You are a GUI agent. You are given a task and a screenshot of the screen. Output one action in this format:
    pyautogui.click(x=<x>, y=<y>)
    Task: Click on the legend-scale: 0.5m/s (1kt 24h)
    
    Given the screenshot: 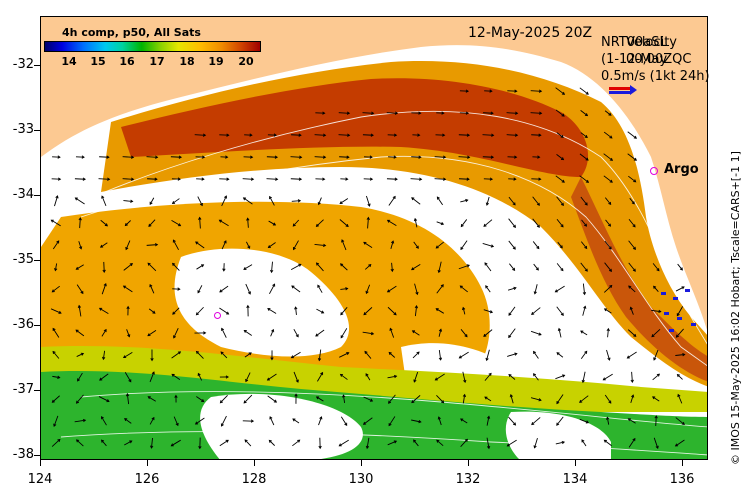 What is the action you would take?
    pyautogui.click(x=655, y=76)
    